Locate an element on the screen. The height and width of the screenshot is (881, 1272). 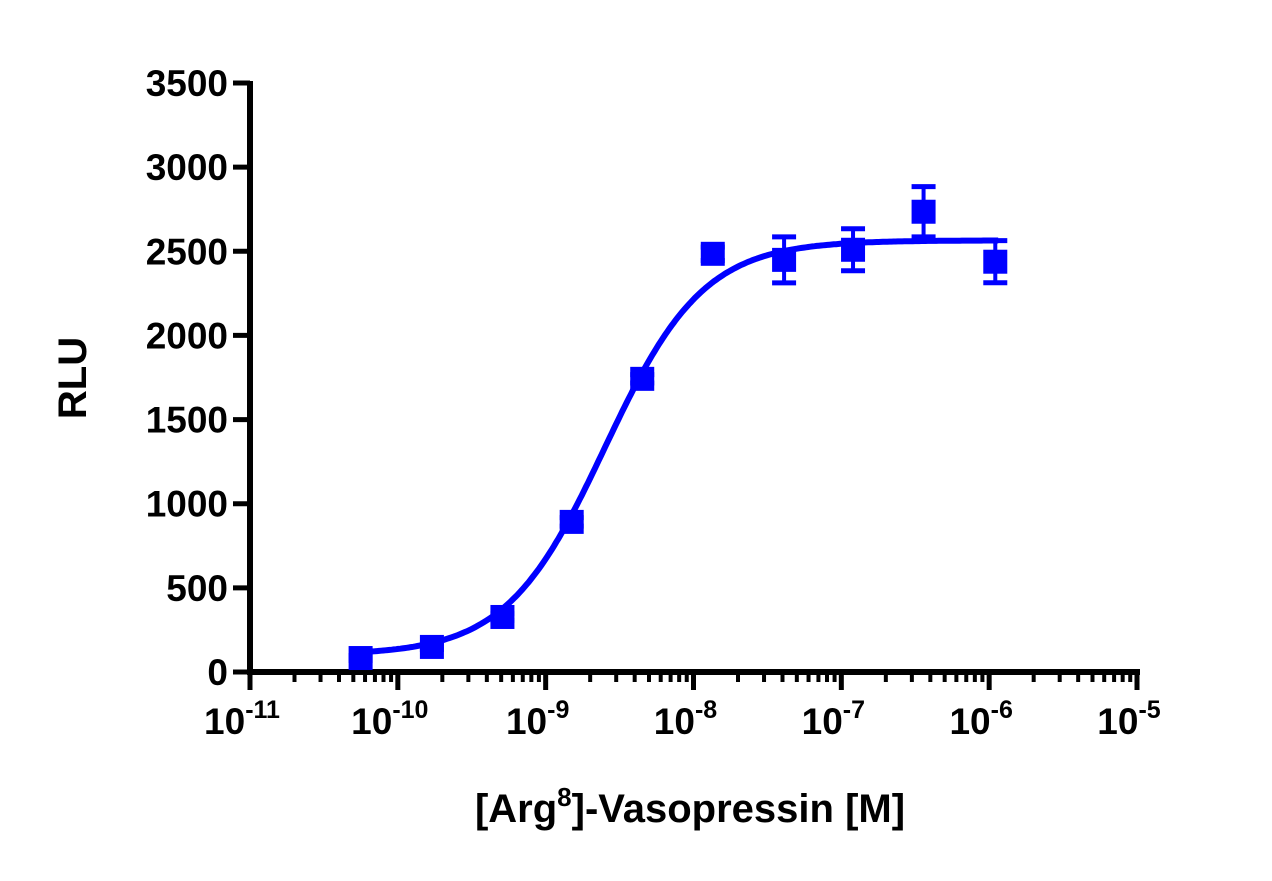
y-tick-label: 500 is located at coordinates (197, 588).